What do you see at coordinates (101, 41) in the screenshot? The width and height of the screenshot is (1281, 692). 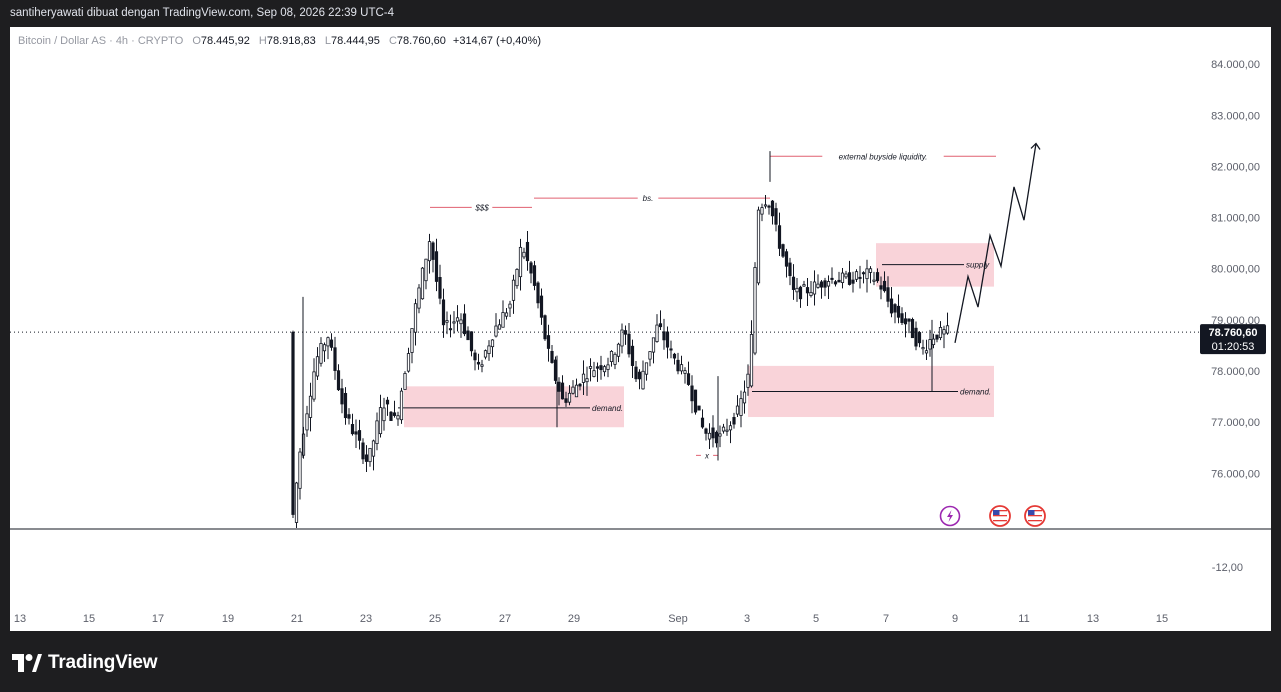 I see `symbol-name: Bitcoin / Dollar AS · 4h · CRYPTO` at bounding box center [101, 41].